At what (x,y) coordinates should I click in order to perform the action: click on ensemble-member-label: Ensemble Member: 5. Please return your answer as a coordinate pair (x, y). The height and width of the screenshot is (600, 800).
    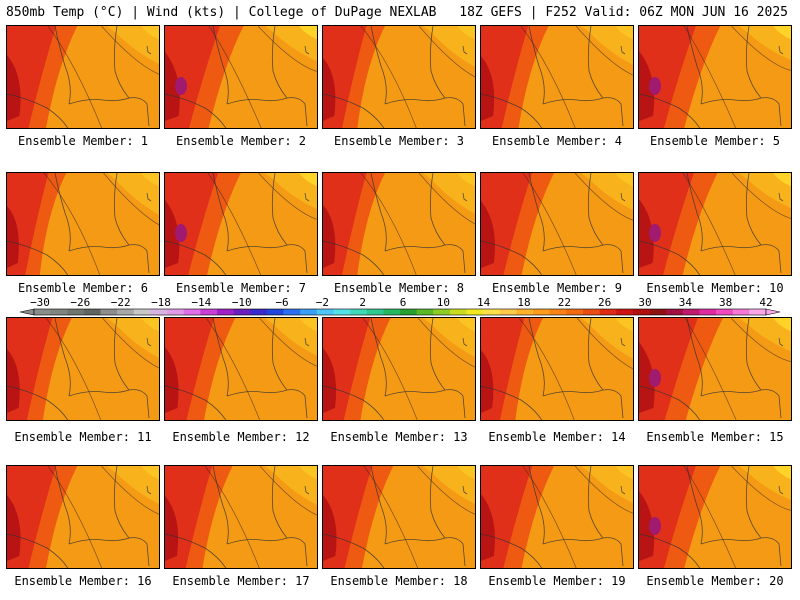
    Looking at the image, I should click on (715, 141).